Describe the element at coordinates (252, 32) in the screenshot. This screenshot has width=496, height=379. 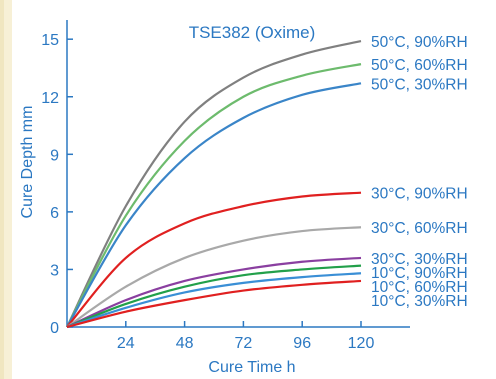
I see `chart-title: TSE382 (Oxime)` at that location.